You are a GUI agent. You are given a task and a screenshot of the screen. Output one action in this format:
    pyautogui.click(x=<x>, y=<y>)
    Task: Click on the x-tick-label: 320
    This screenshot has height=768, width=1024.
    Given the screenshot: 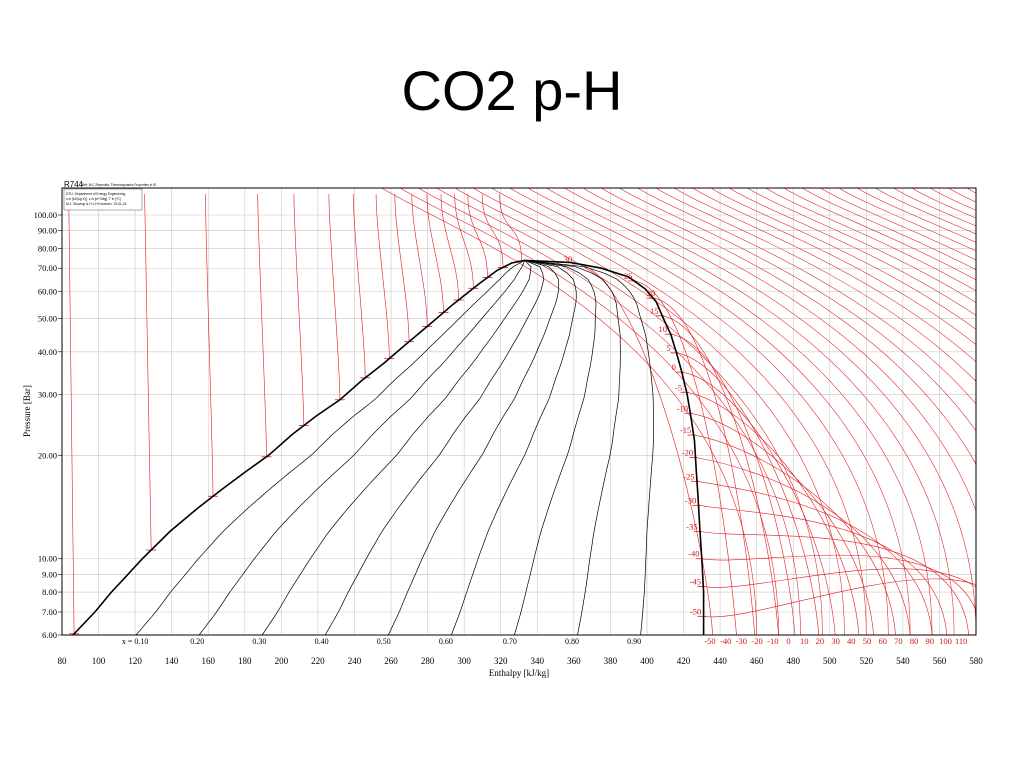 What is the action you would take?
    pyautogui.click(x=501, y=661)
    